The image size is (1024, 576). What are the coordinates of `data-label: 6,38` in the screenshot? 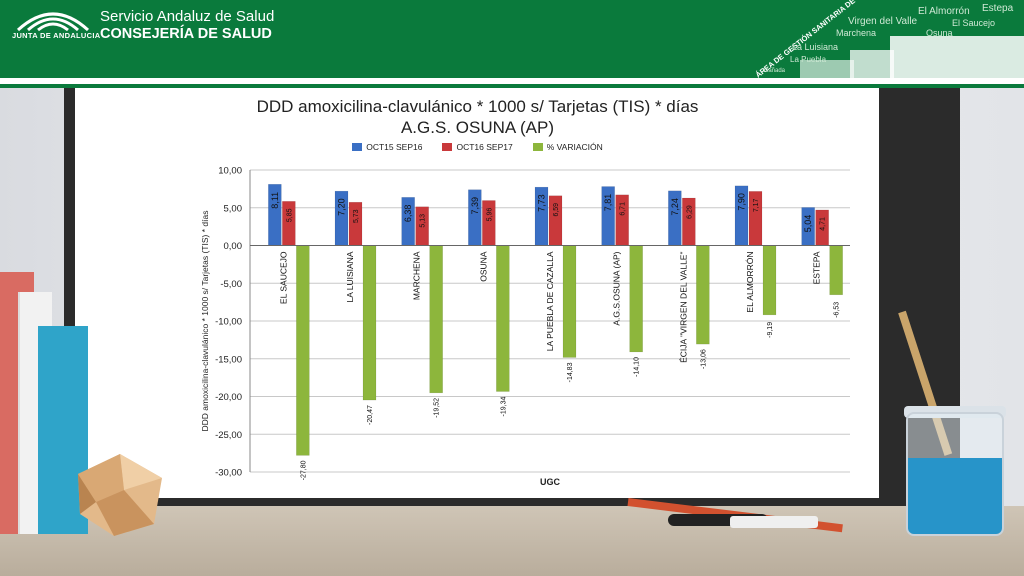 It's located at (408, 214).